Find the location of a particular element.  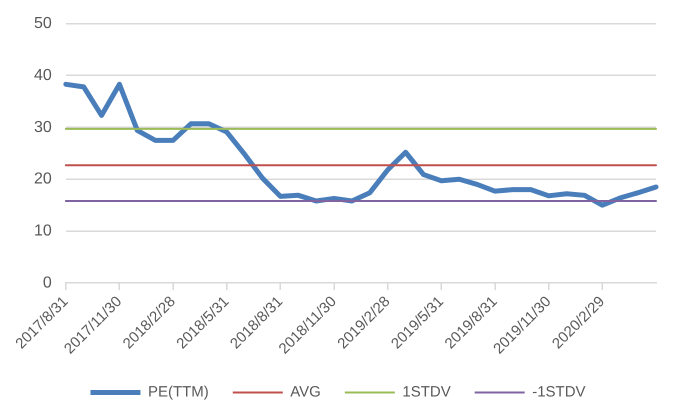

legend-label: 1STDV is located at coordinates (426, 392).